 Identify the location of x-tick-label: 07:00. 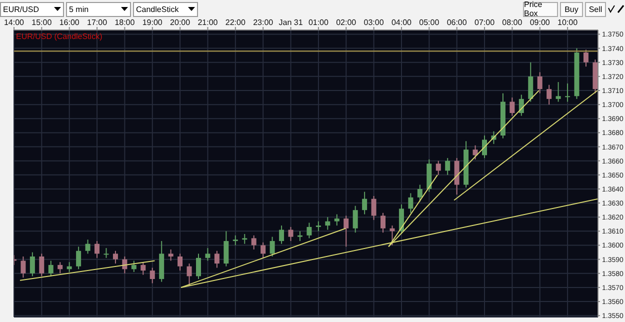
(485, 22).